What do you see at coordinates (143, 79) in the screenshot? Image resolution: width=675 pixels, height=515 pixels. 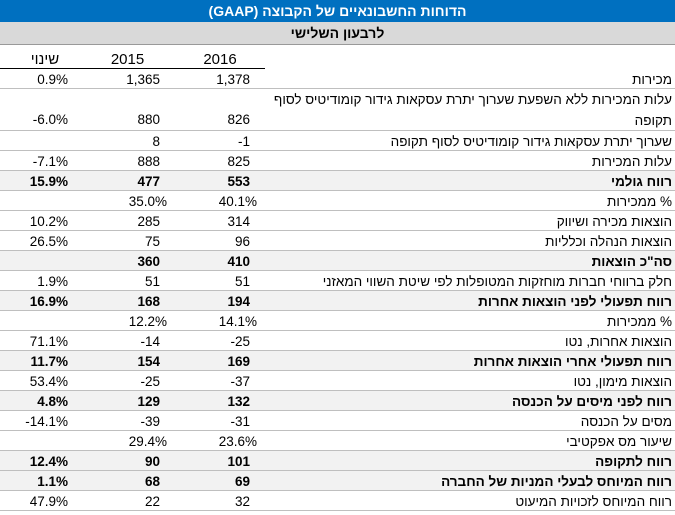 I see `value-2015-cell: 1,365` at bounding box center [143, 79].